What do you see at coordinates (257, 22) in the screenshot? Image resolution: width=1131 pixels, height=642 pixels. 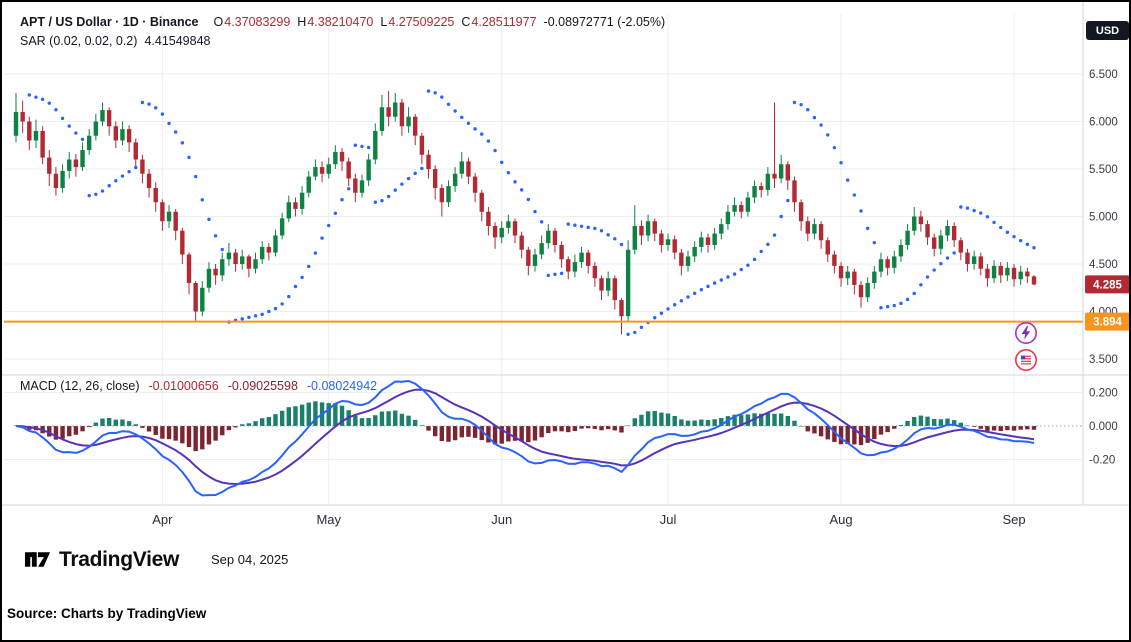 I see `open-value: 4.37083299` at bounding box center [257, 22].